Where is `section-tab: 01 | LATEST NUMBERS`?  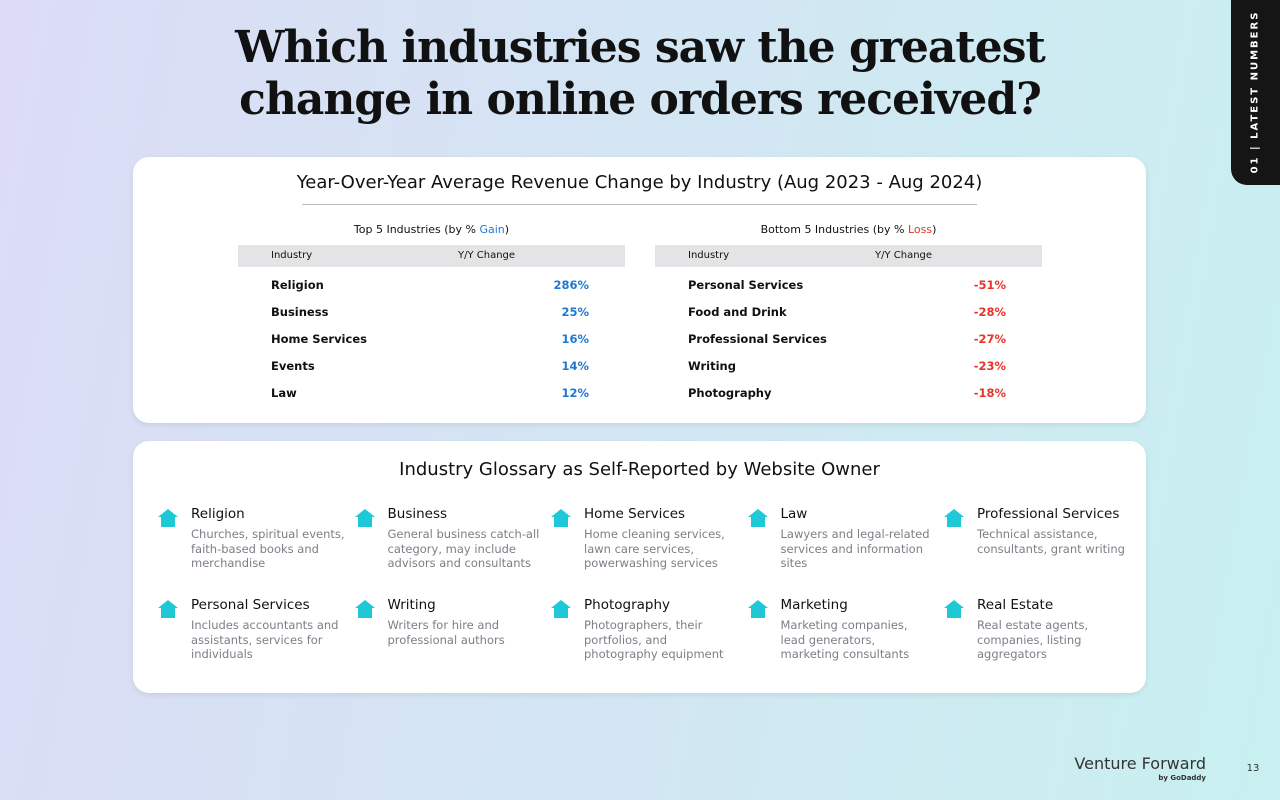 section-tab: 01 | LATEST NUMBERS is located at coordinates (1255, 92).